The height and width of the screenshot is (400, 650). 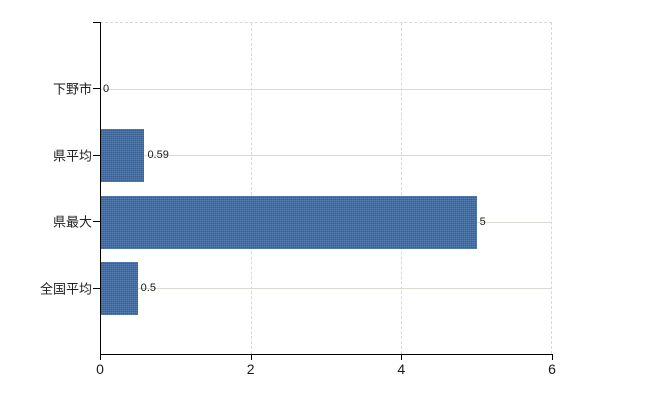 What do you see at coordinates (72, 89) in the screenshot?
I see `category-label-下野市: 下野市` at bounding box center [72, 89].